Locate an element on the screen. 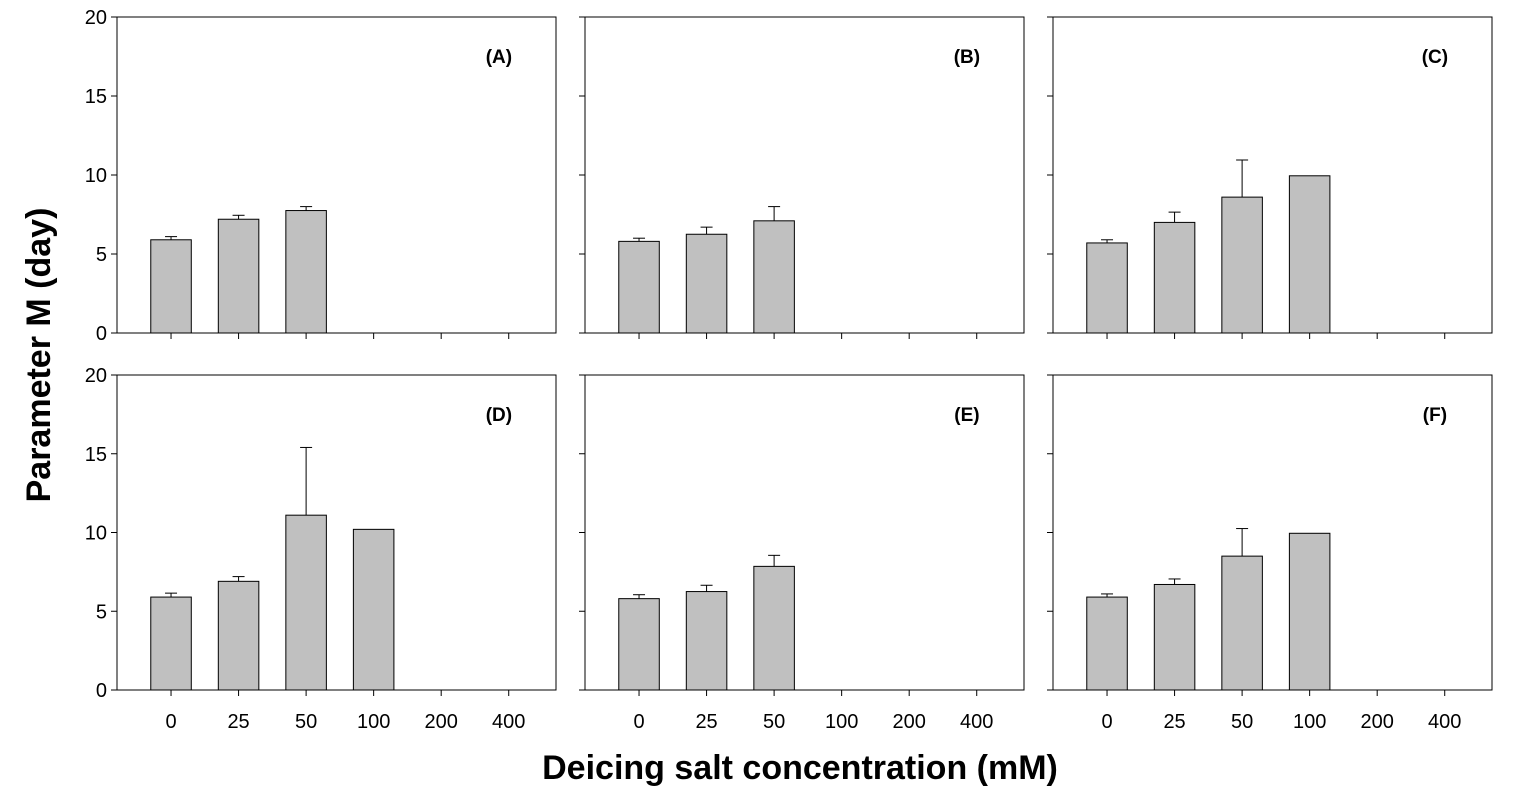 Image resolution: width=1523 pixels, height=788 pixels. panel-label: (F) is located at coordinates (1435, 415).